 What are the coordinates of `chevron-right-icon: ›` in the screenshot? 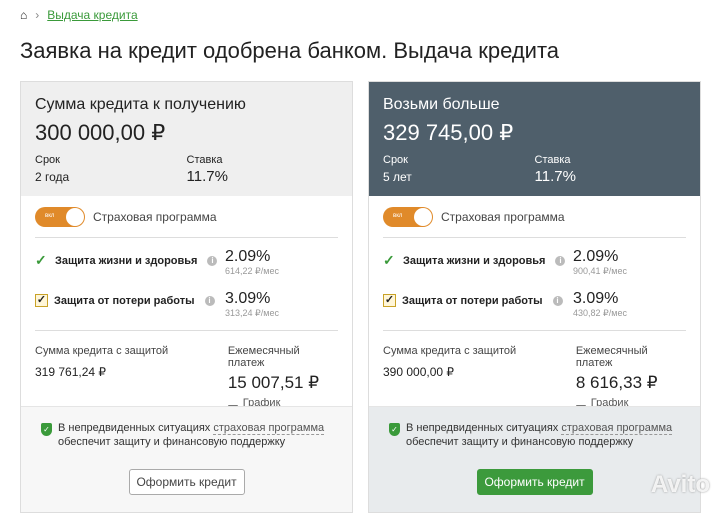 It's located at (37, 15).